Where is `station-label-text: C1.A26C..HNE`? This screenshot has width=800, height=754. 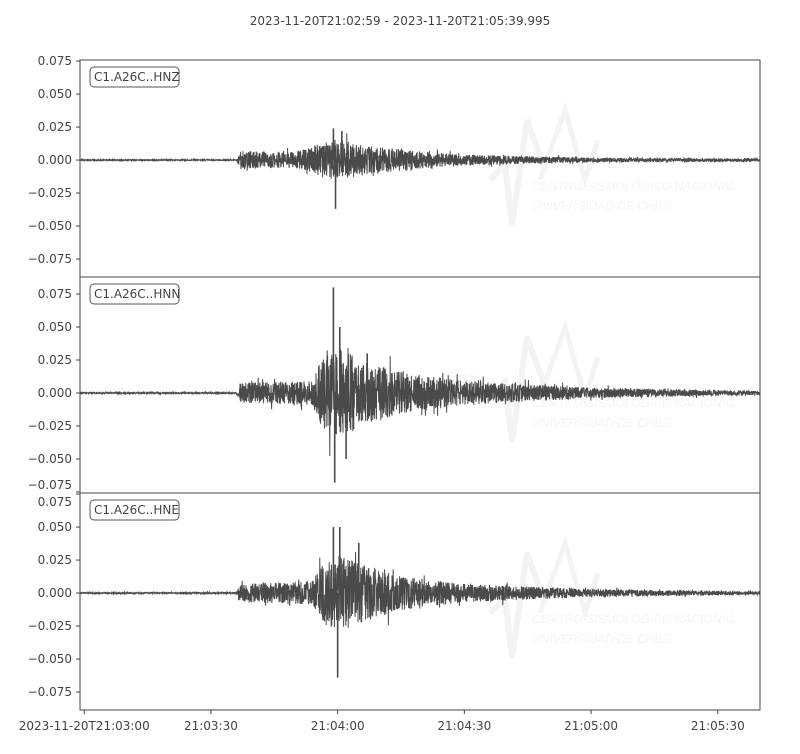
station-label-text: C1.A26C..HNE is located at coordinates (136, 510).